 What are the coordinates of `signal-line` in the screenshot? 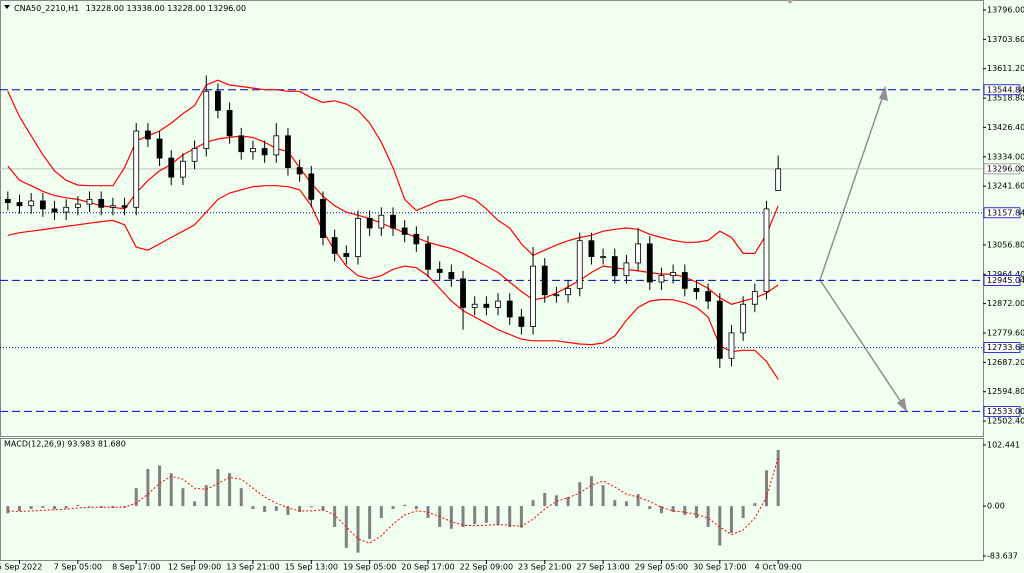 It's located at (393, 500).